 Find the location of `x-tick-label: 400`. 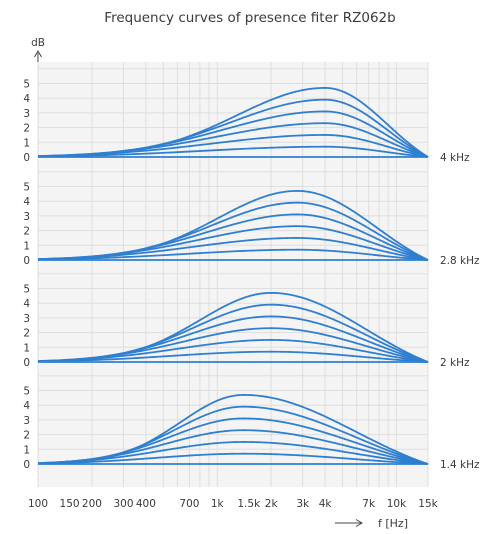

x-tick-label: 400 is located at coordinates (146, 504).